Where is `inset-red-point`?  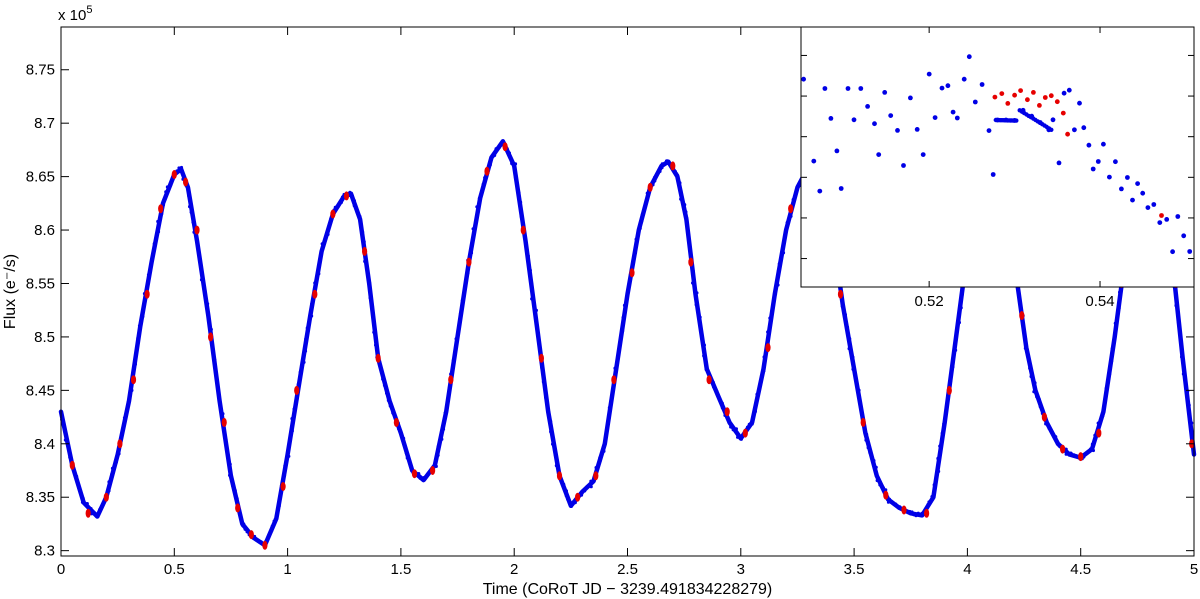
inset-red-point is located at coordinates (1067, 134).